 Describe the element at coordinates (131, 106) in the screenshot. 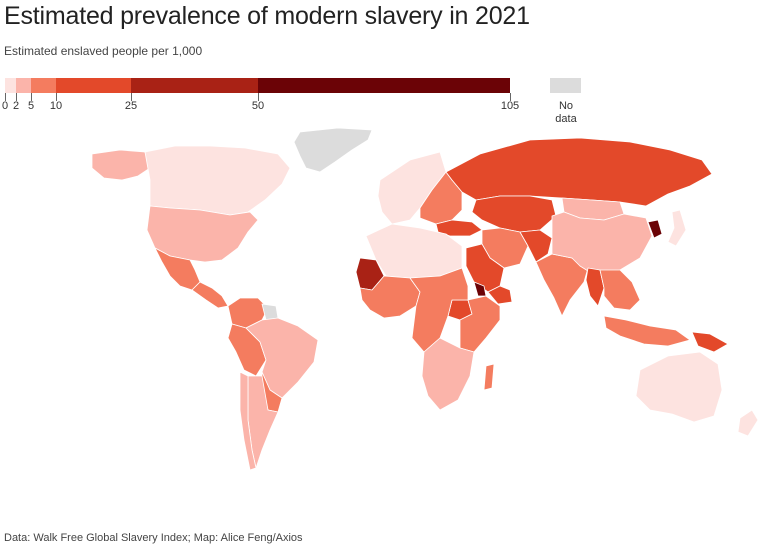

I see `legend-tick-label-4: 25` at that location.